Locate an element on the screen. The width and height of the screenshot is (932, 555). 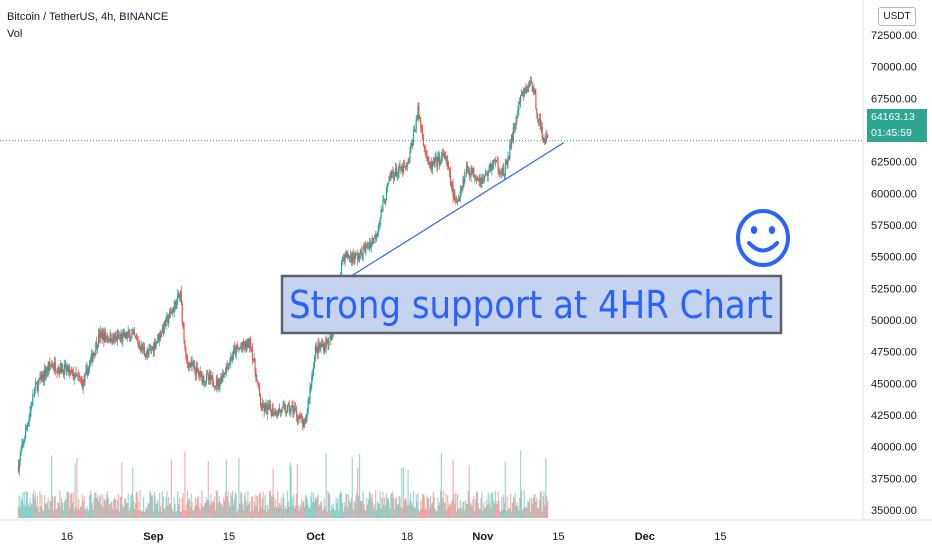
volume-indicator-label: Vol is located at coordinates (15, 34).